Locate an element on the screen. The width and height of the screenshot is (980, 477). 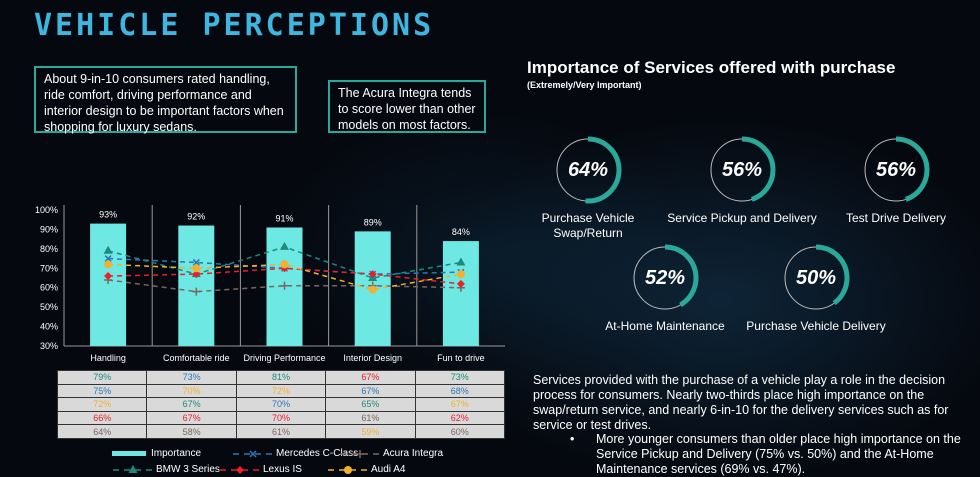
bar-data-label: 84% is located at coordinates (461, 232).